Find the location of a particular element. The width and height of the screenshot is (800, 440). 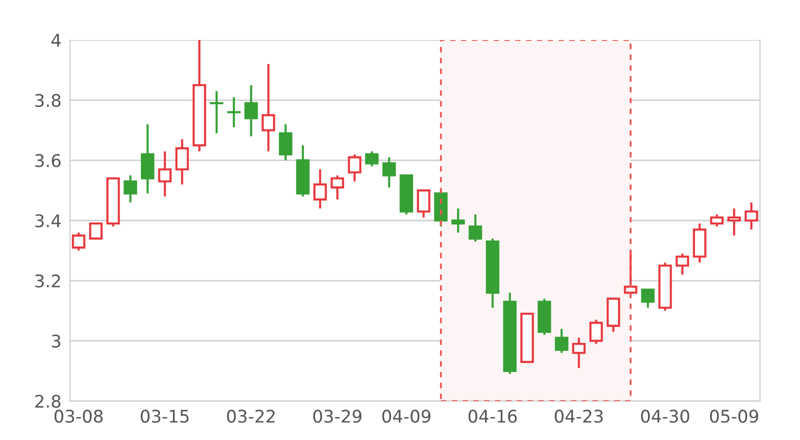

y-tick-label: 3.8 is located at coordinates (47, 101).